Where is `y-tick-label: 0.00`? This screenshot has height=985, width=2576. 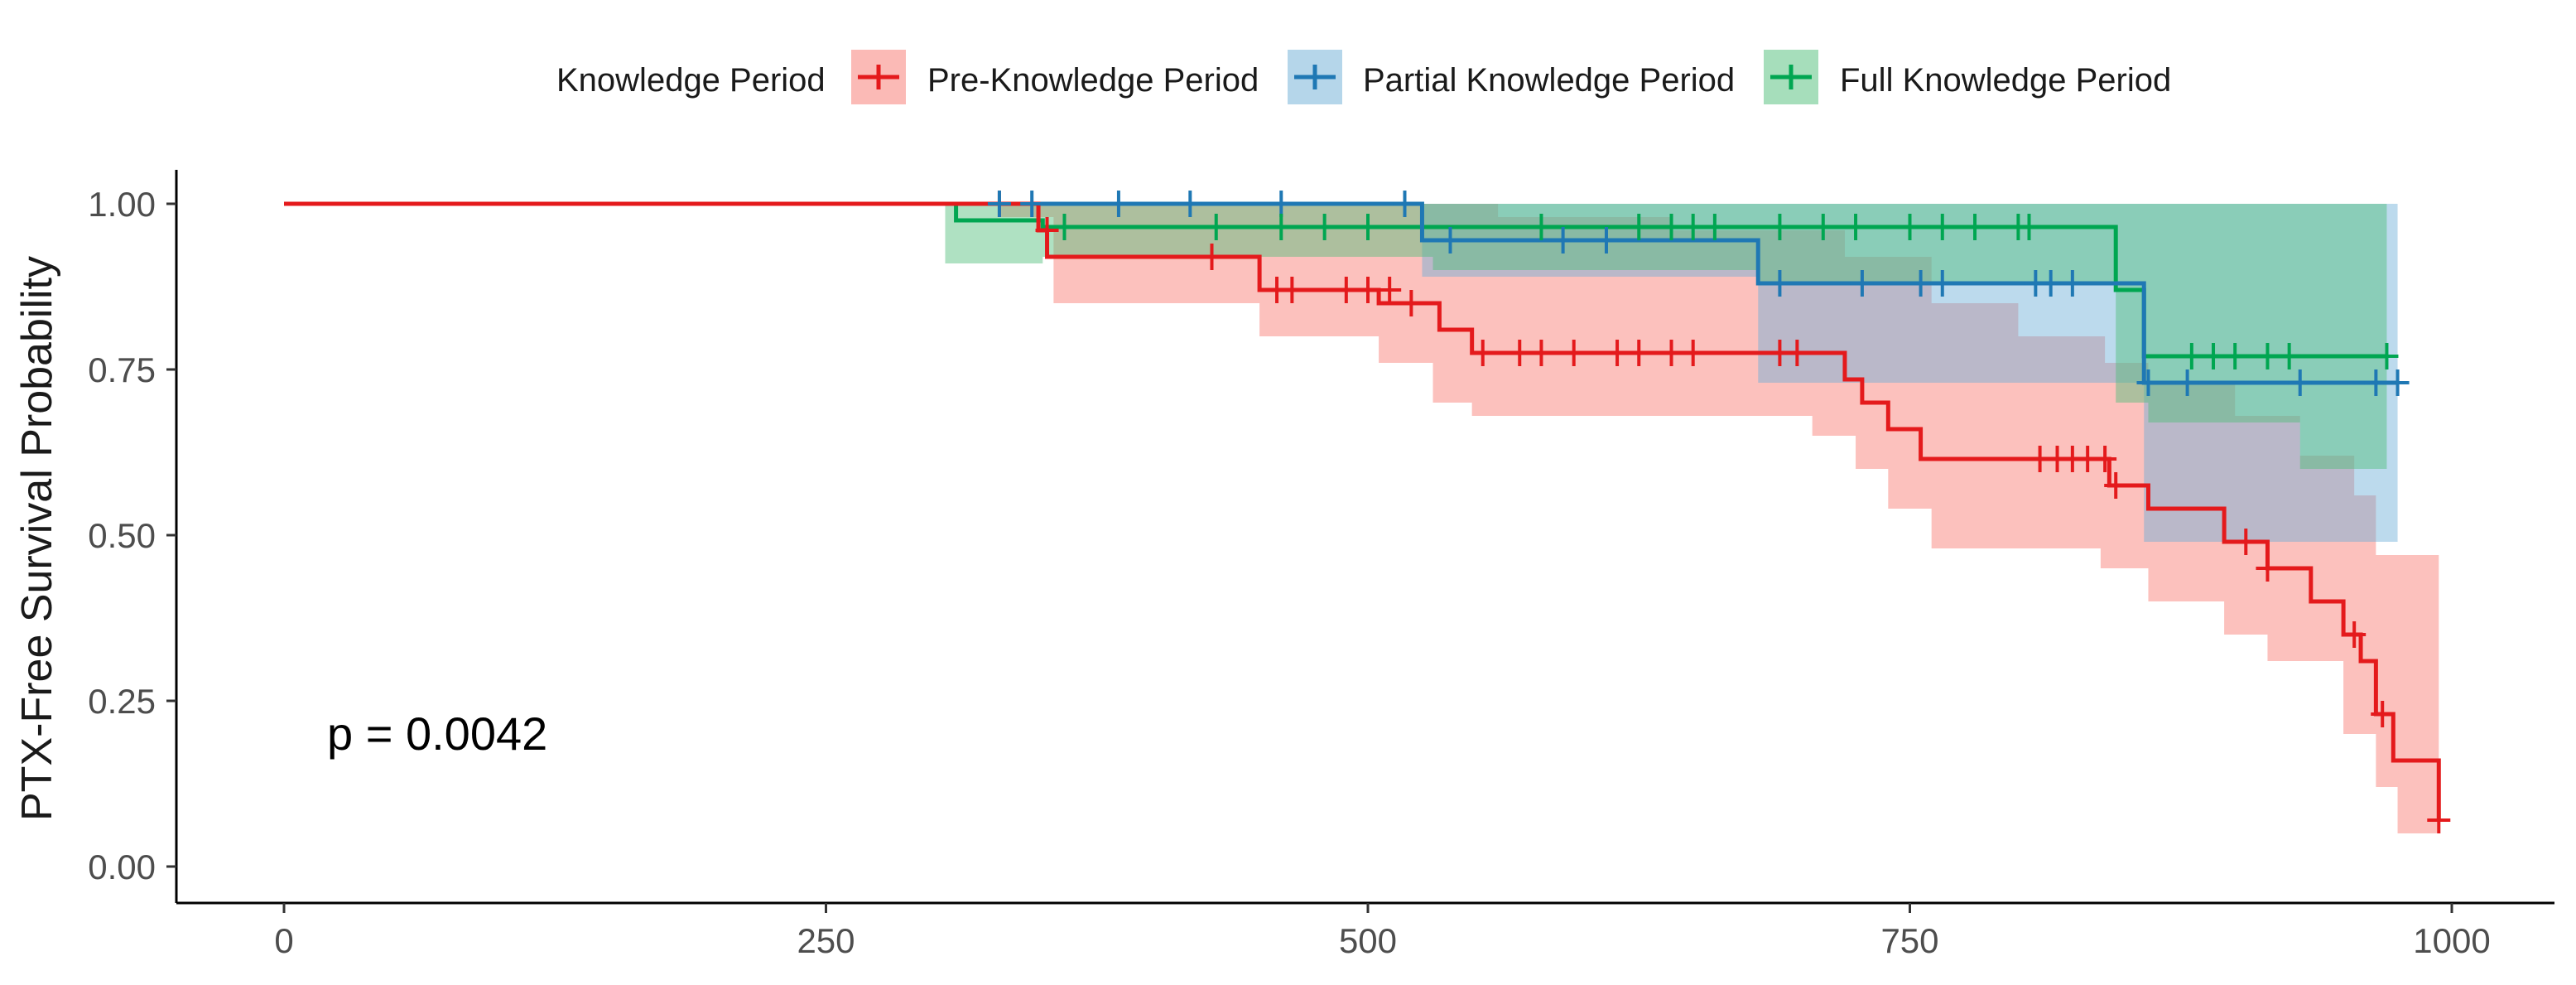 y-tick-label: 0.00 is located at coordinates (122, 866).